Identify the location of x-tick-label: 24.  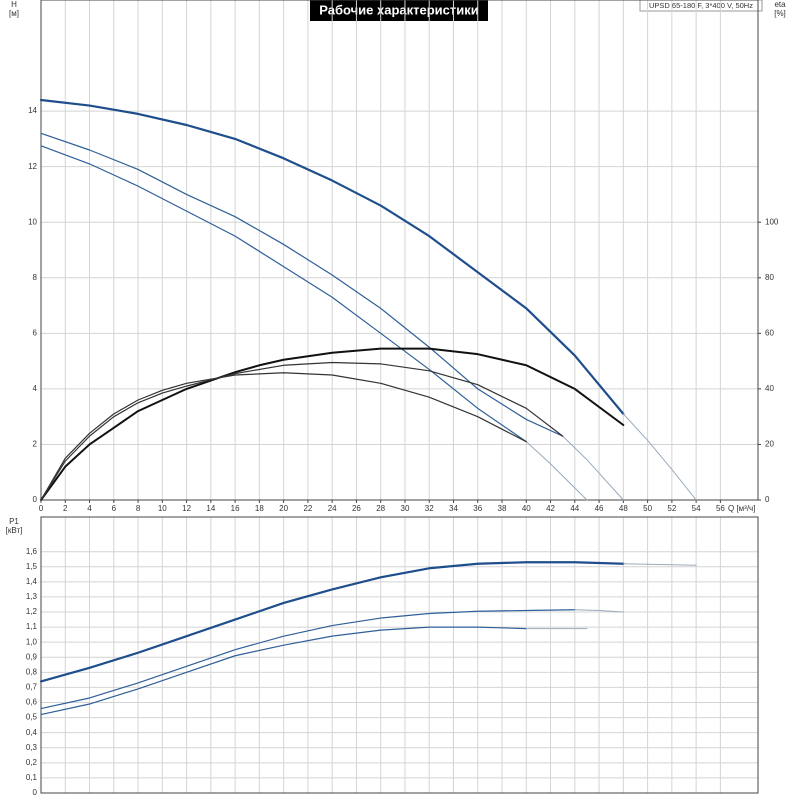
(332, 508).